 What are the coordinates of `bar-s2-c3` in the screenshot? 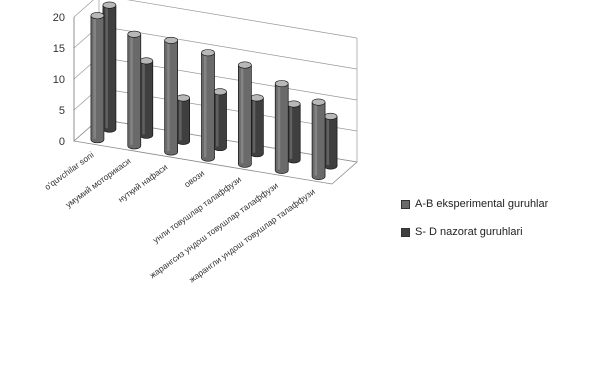 It's located at (183, 119).